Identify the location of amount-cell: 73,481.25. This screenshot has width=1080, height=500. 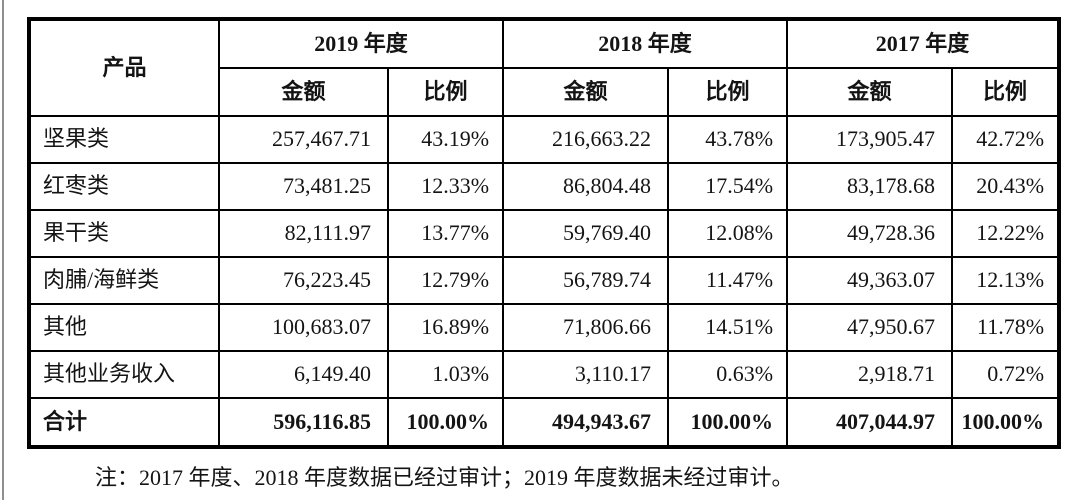
(303, 186).